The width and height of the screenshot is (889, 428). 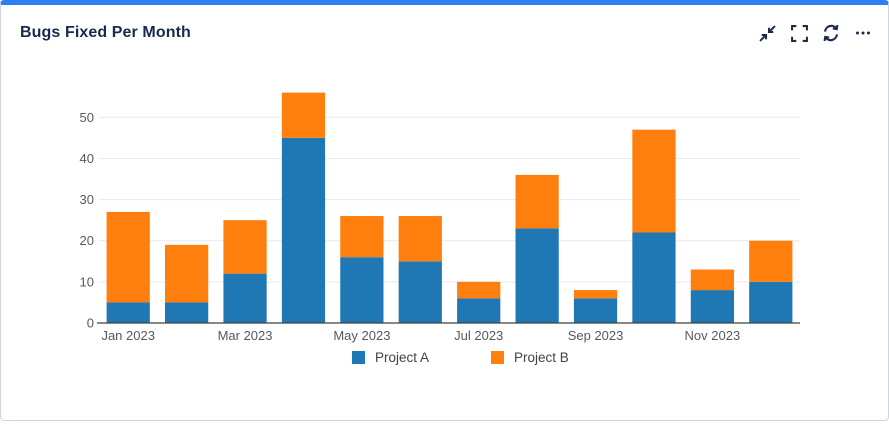 I want to click on refresh-icon, so click(x=831, y=33).